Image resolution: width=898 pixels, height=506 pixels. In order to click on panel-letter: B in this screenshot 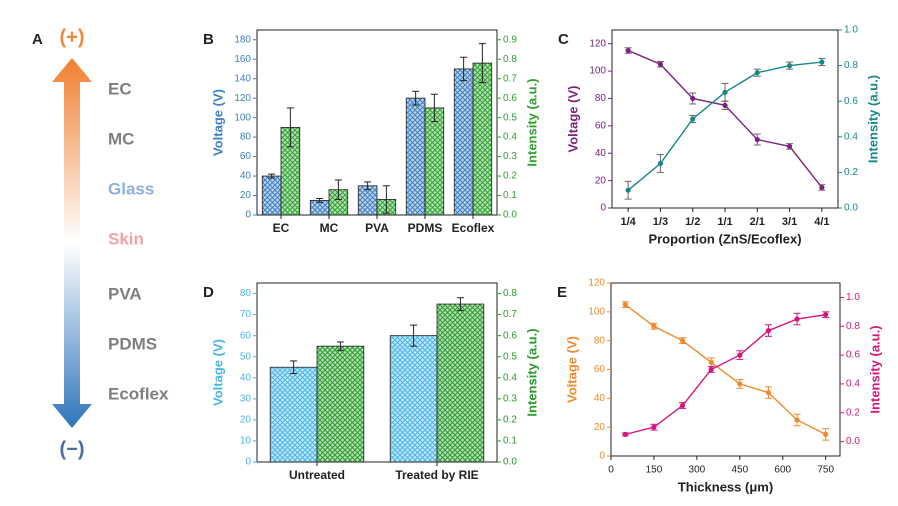, I will do `click(208, 39)`.